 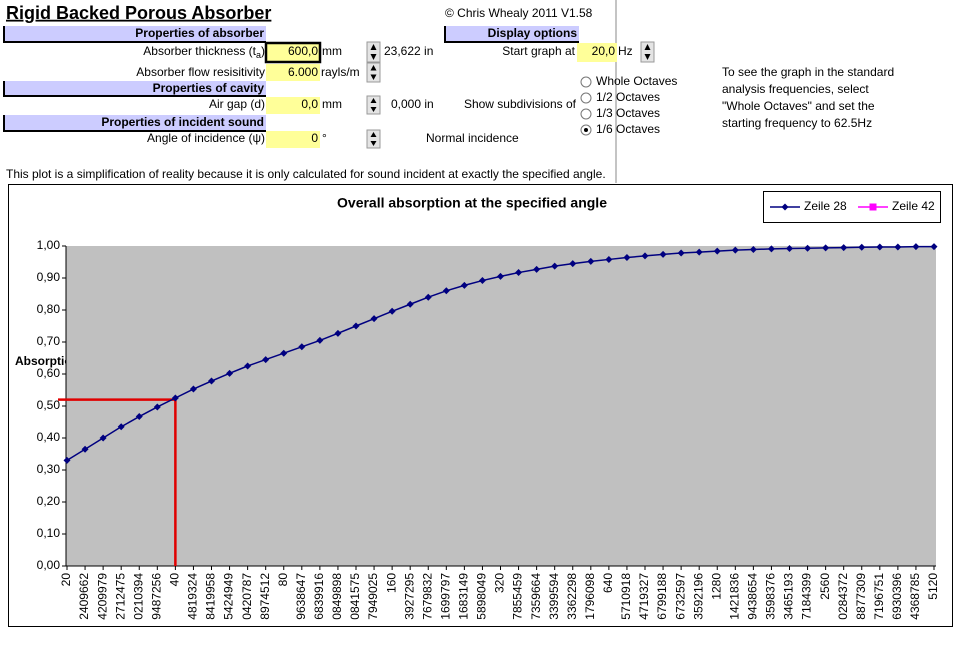 What do you see at coordinates (771, 596) in the screenshot?
I see `x-tick-label: 3598376` at bounding box center [771, 596].